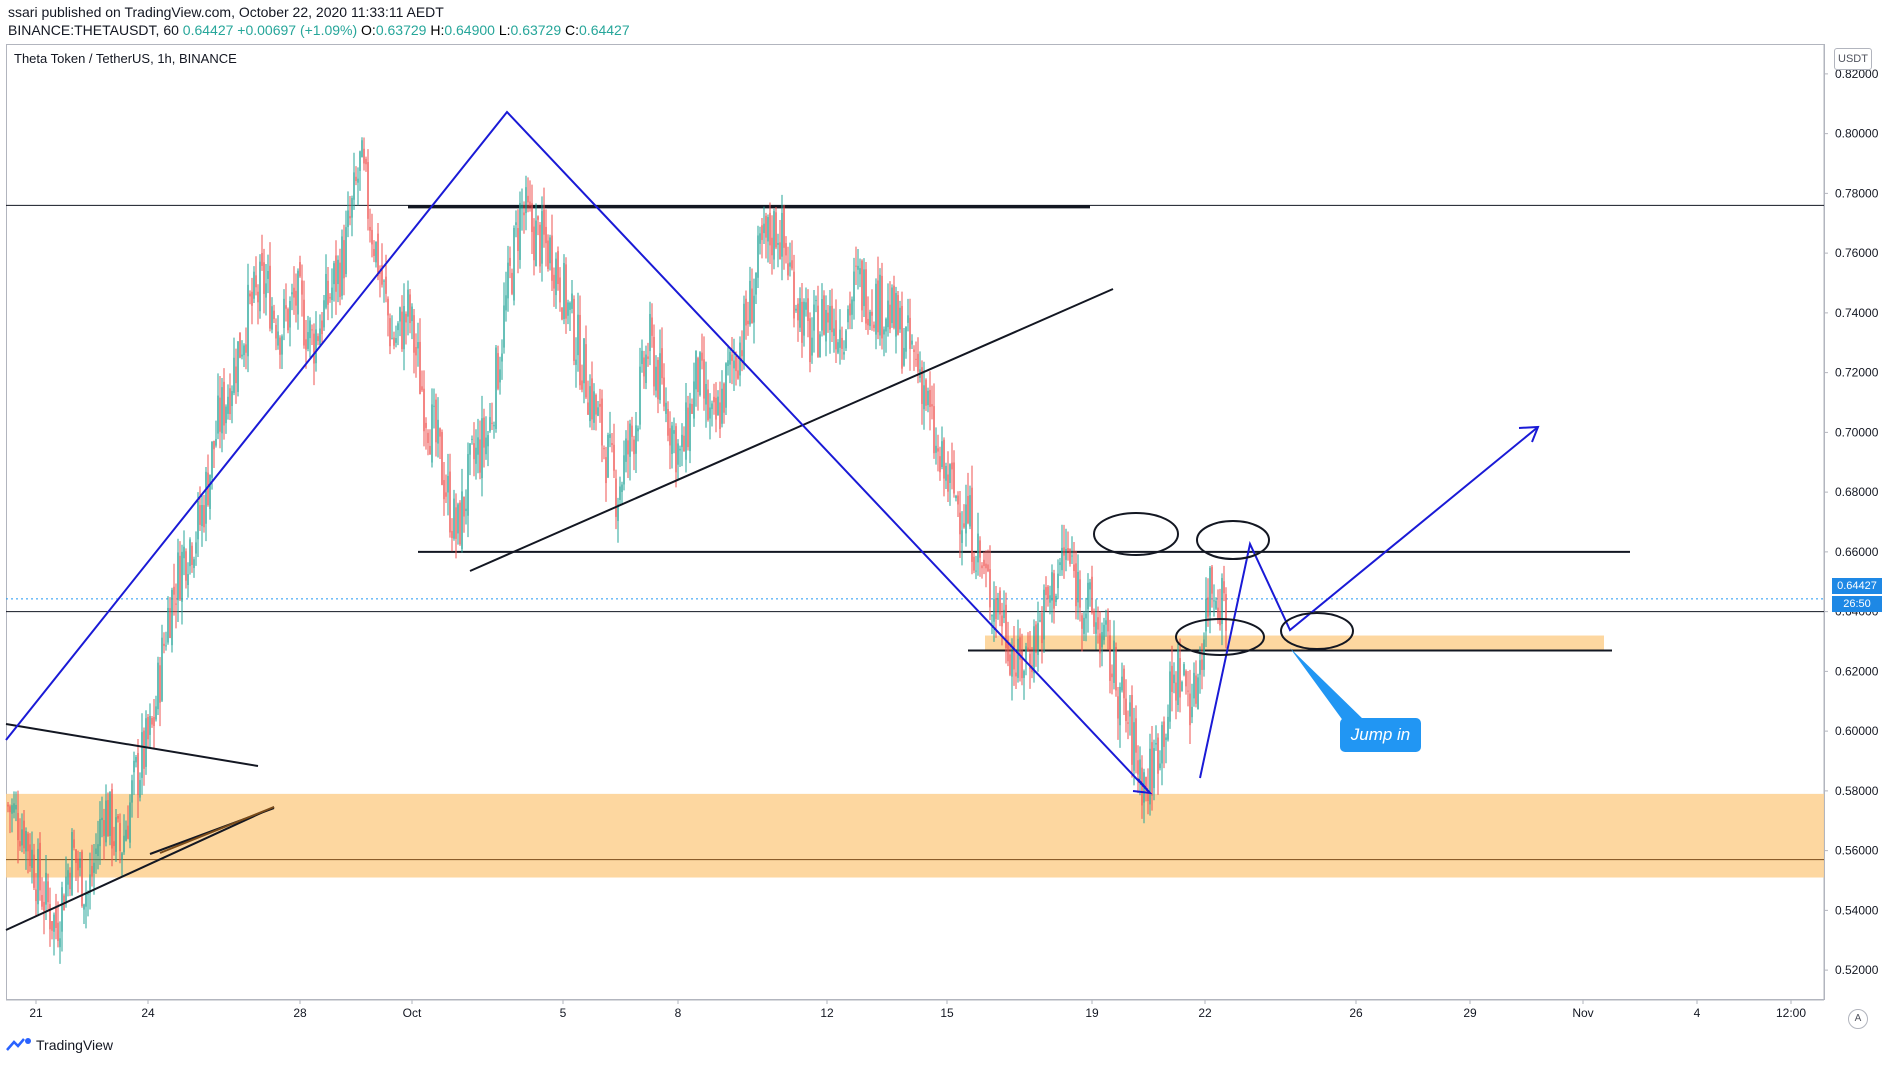  Describe the element at coordinates (1380, 735) in the screenshot. I see `jump-in-callout: Jump in` at that location.